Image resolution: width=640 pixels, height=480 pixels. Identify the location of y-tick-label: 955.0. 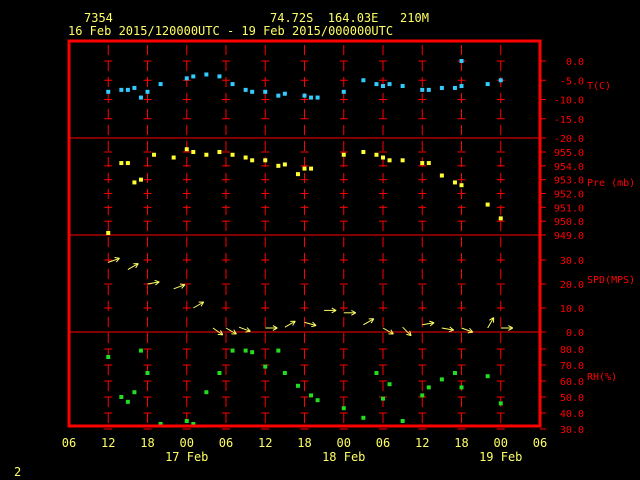
(569, 153).